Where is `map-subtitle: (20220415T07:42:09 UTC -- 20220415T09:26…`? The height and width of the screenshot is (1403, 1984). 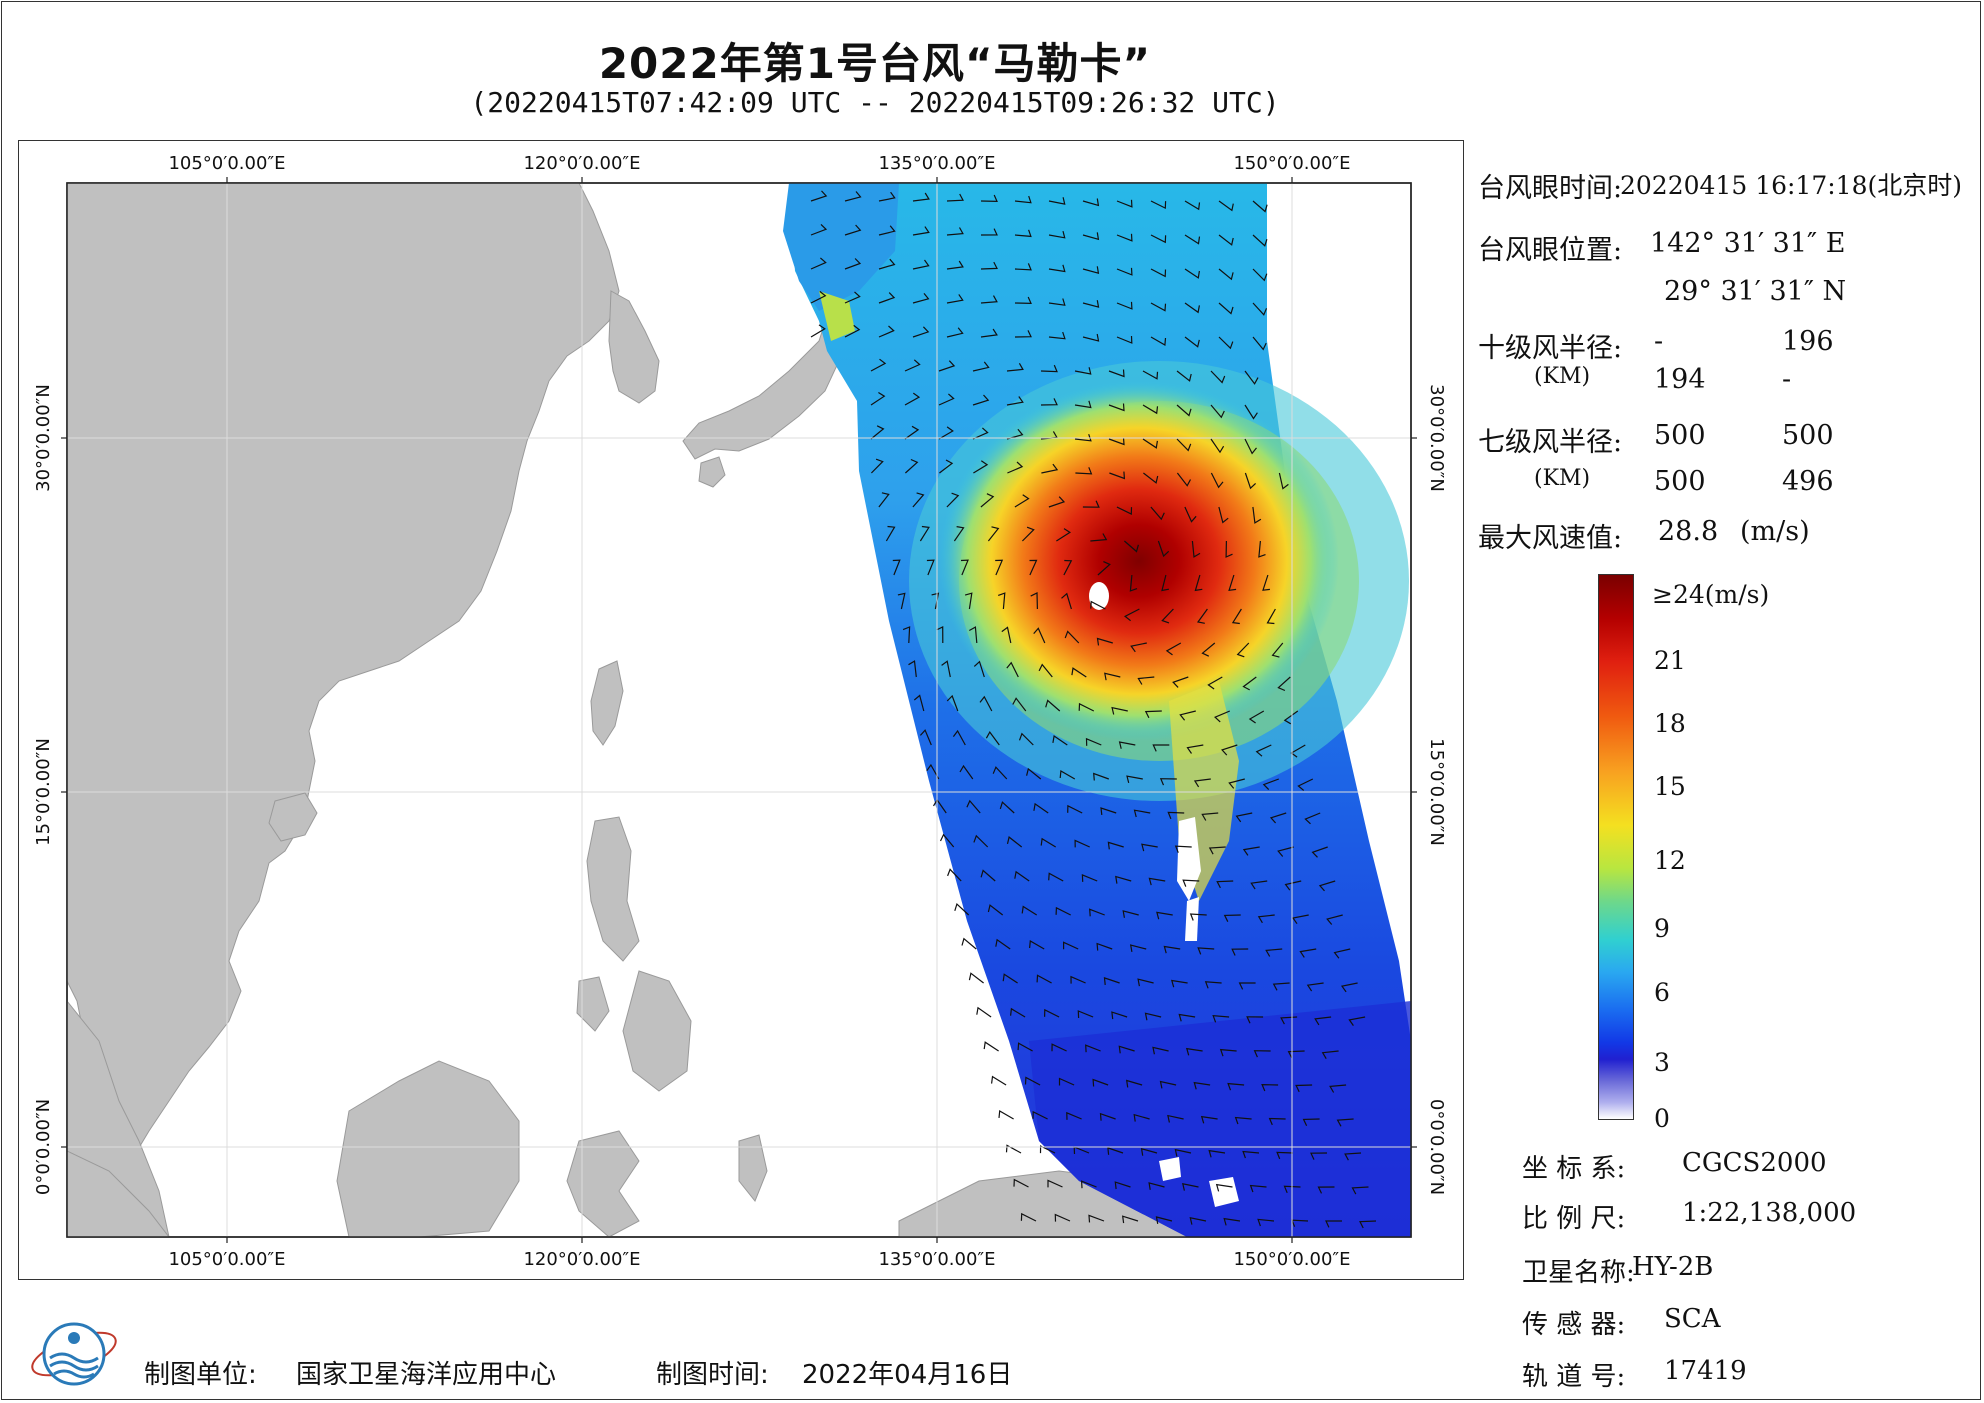 map-subtitle: (20220415T07:42:09 UTC -- 20220415T09:26… is located at coordinates (875, 102).